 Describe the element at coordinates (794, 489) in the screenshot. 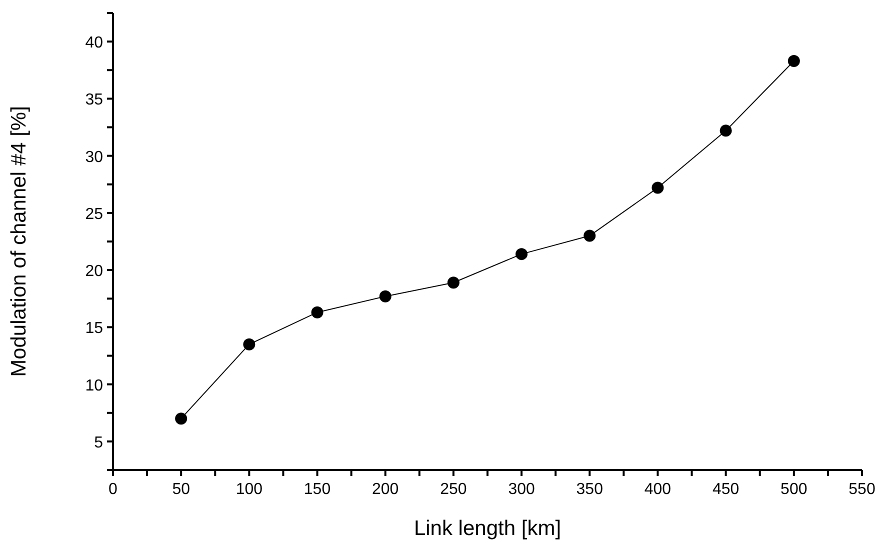

I see `x-tick-label: 500` at that location.